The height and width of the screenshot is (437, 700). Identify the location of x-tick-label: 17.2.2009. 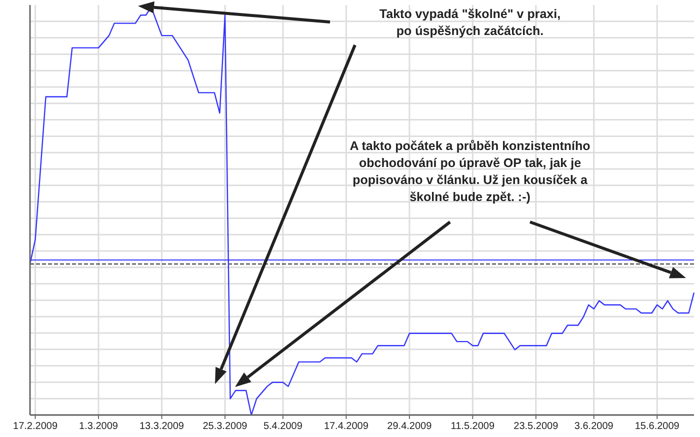
(35, 426).